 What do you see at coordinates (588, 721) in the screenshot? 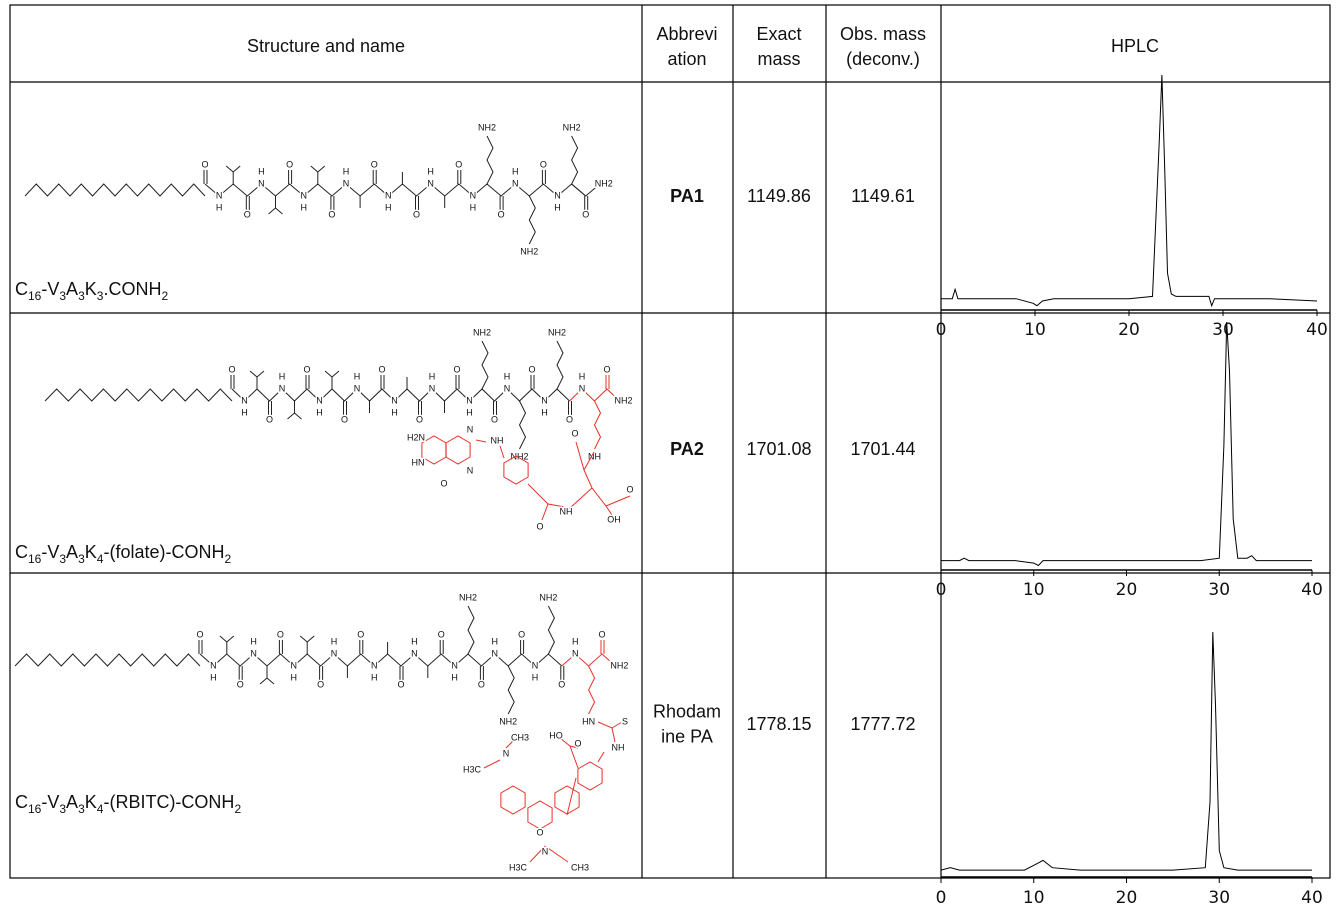
I see `atom-label: HN` at bounding box center [588, 721].